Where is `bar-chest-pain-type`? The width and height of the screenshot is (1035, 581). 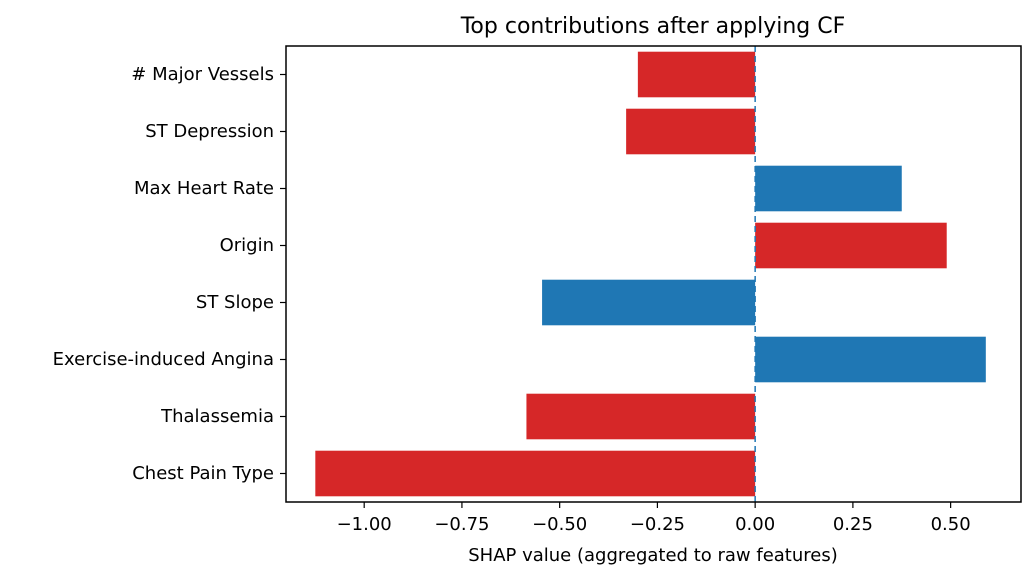
bar-chest-pain-type is located at coordinates (535, 473).